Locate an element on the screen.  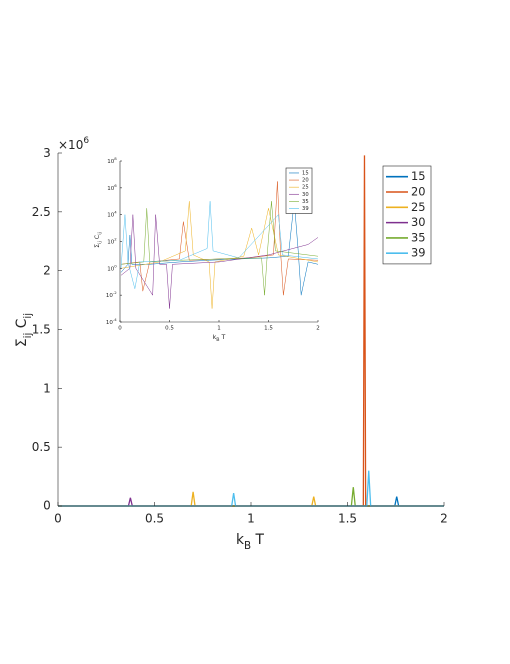
y-tick-label: 1.5 is located at coordinates (41, 329).